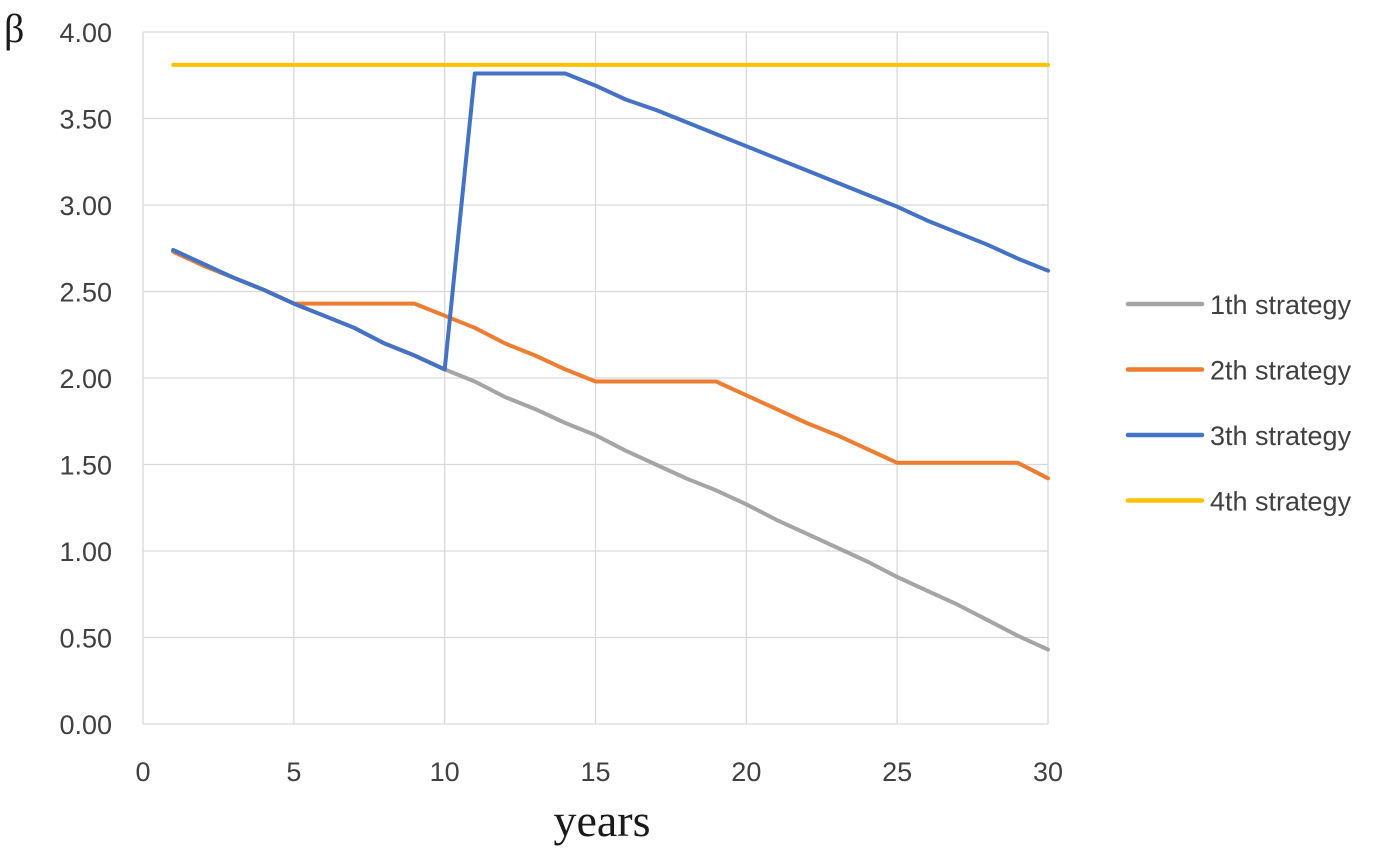 This screenshot has width=1386, height=850. I want to click on y-tick-label: 2.00, so click(85, 379).